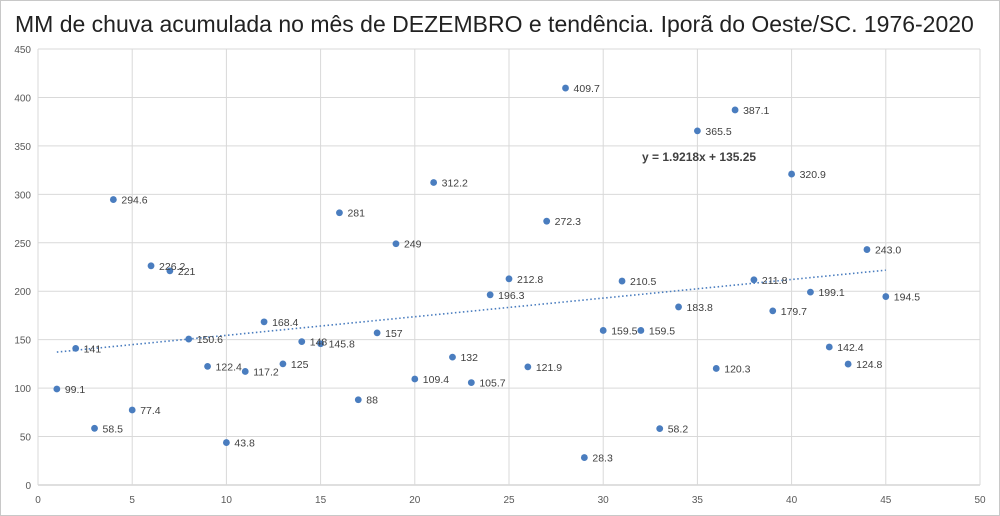  Describe the element at coordinates (698, 500) in the screenshot. I see `x-tick-label: 35` at that location.